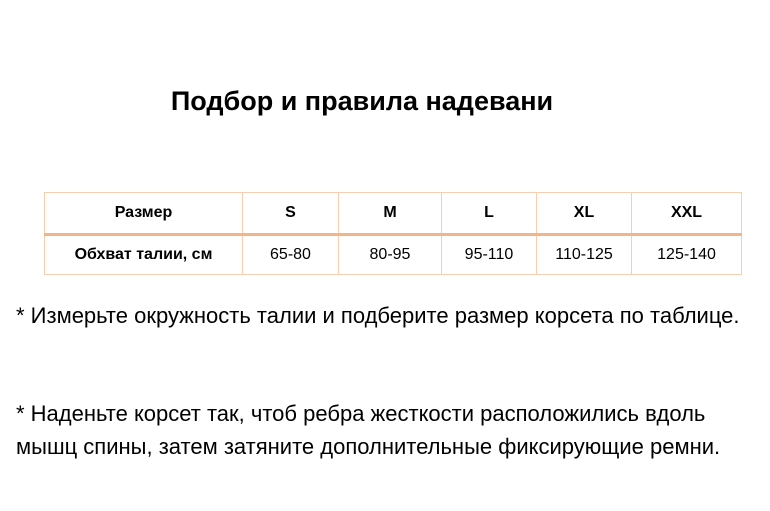  What do you see at coordinates (143, 214) in the screenshot?
I see `header-cell: Размер` at bounding box center [143, 214].